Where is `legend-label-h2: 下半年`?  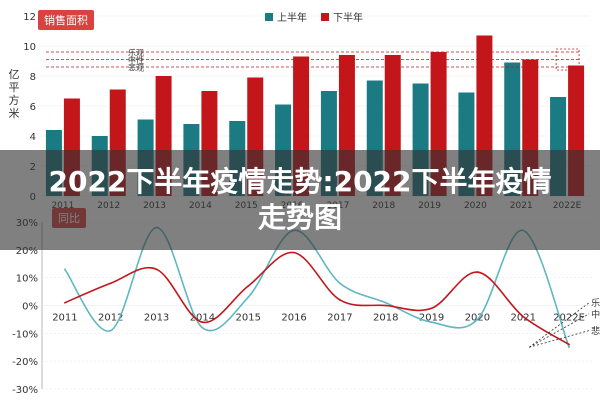
legend-label-h2: 下半年 is located at coordinates (348, 18).